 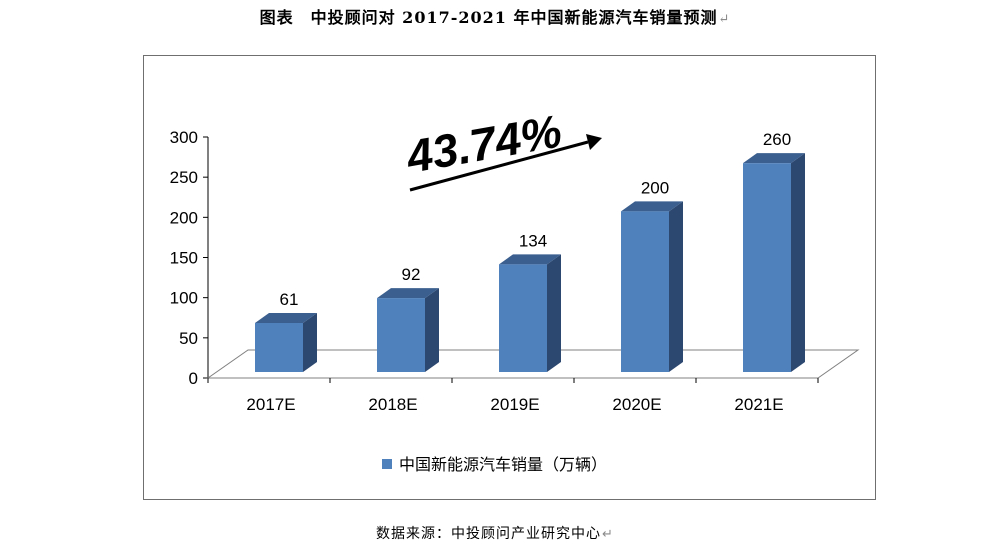 I want to click on data-label: 92, so click(x=411, y=274).